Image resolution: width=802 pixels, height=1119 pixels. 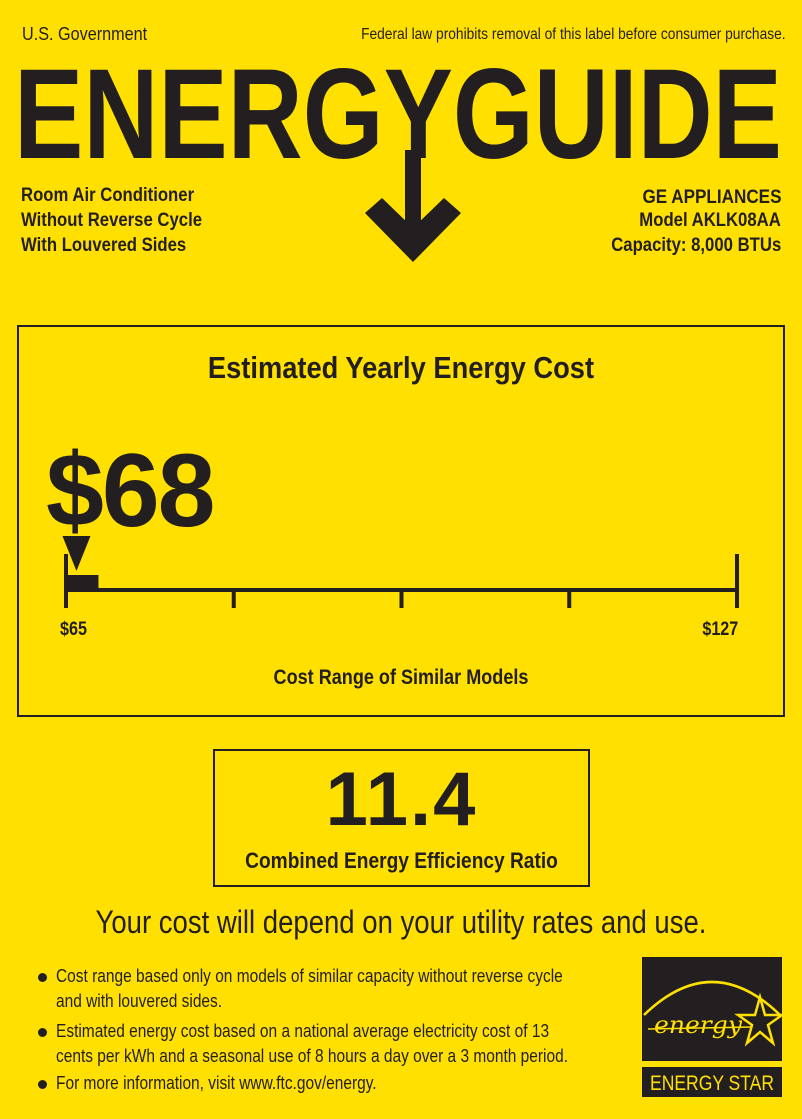 I want to click on government-label: U.S. Government, so click(x=85, y=34).